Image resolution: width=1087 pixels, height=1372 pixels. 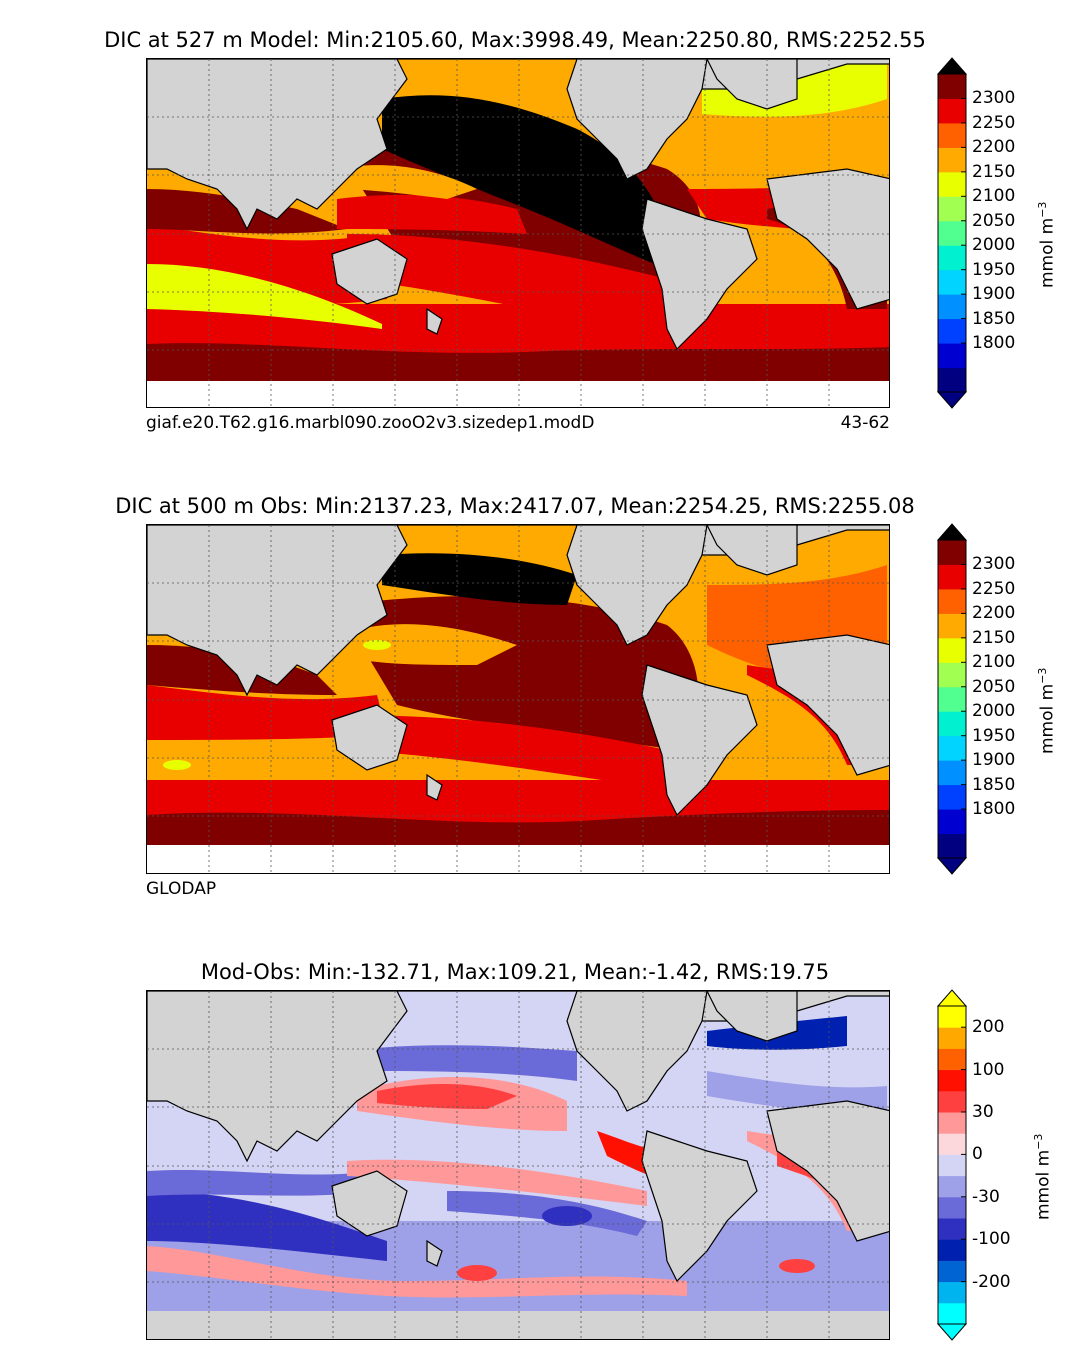 I want to click on panel-2-source: GLODAP, so click(x=181, y=889).